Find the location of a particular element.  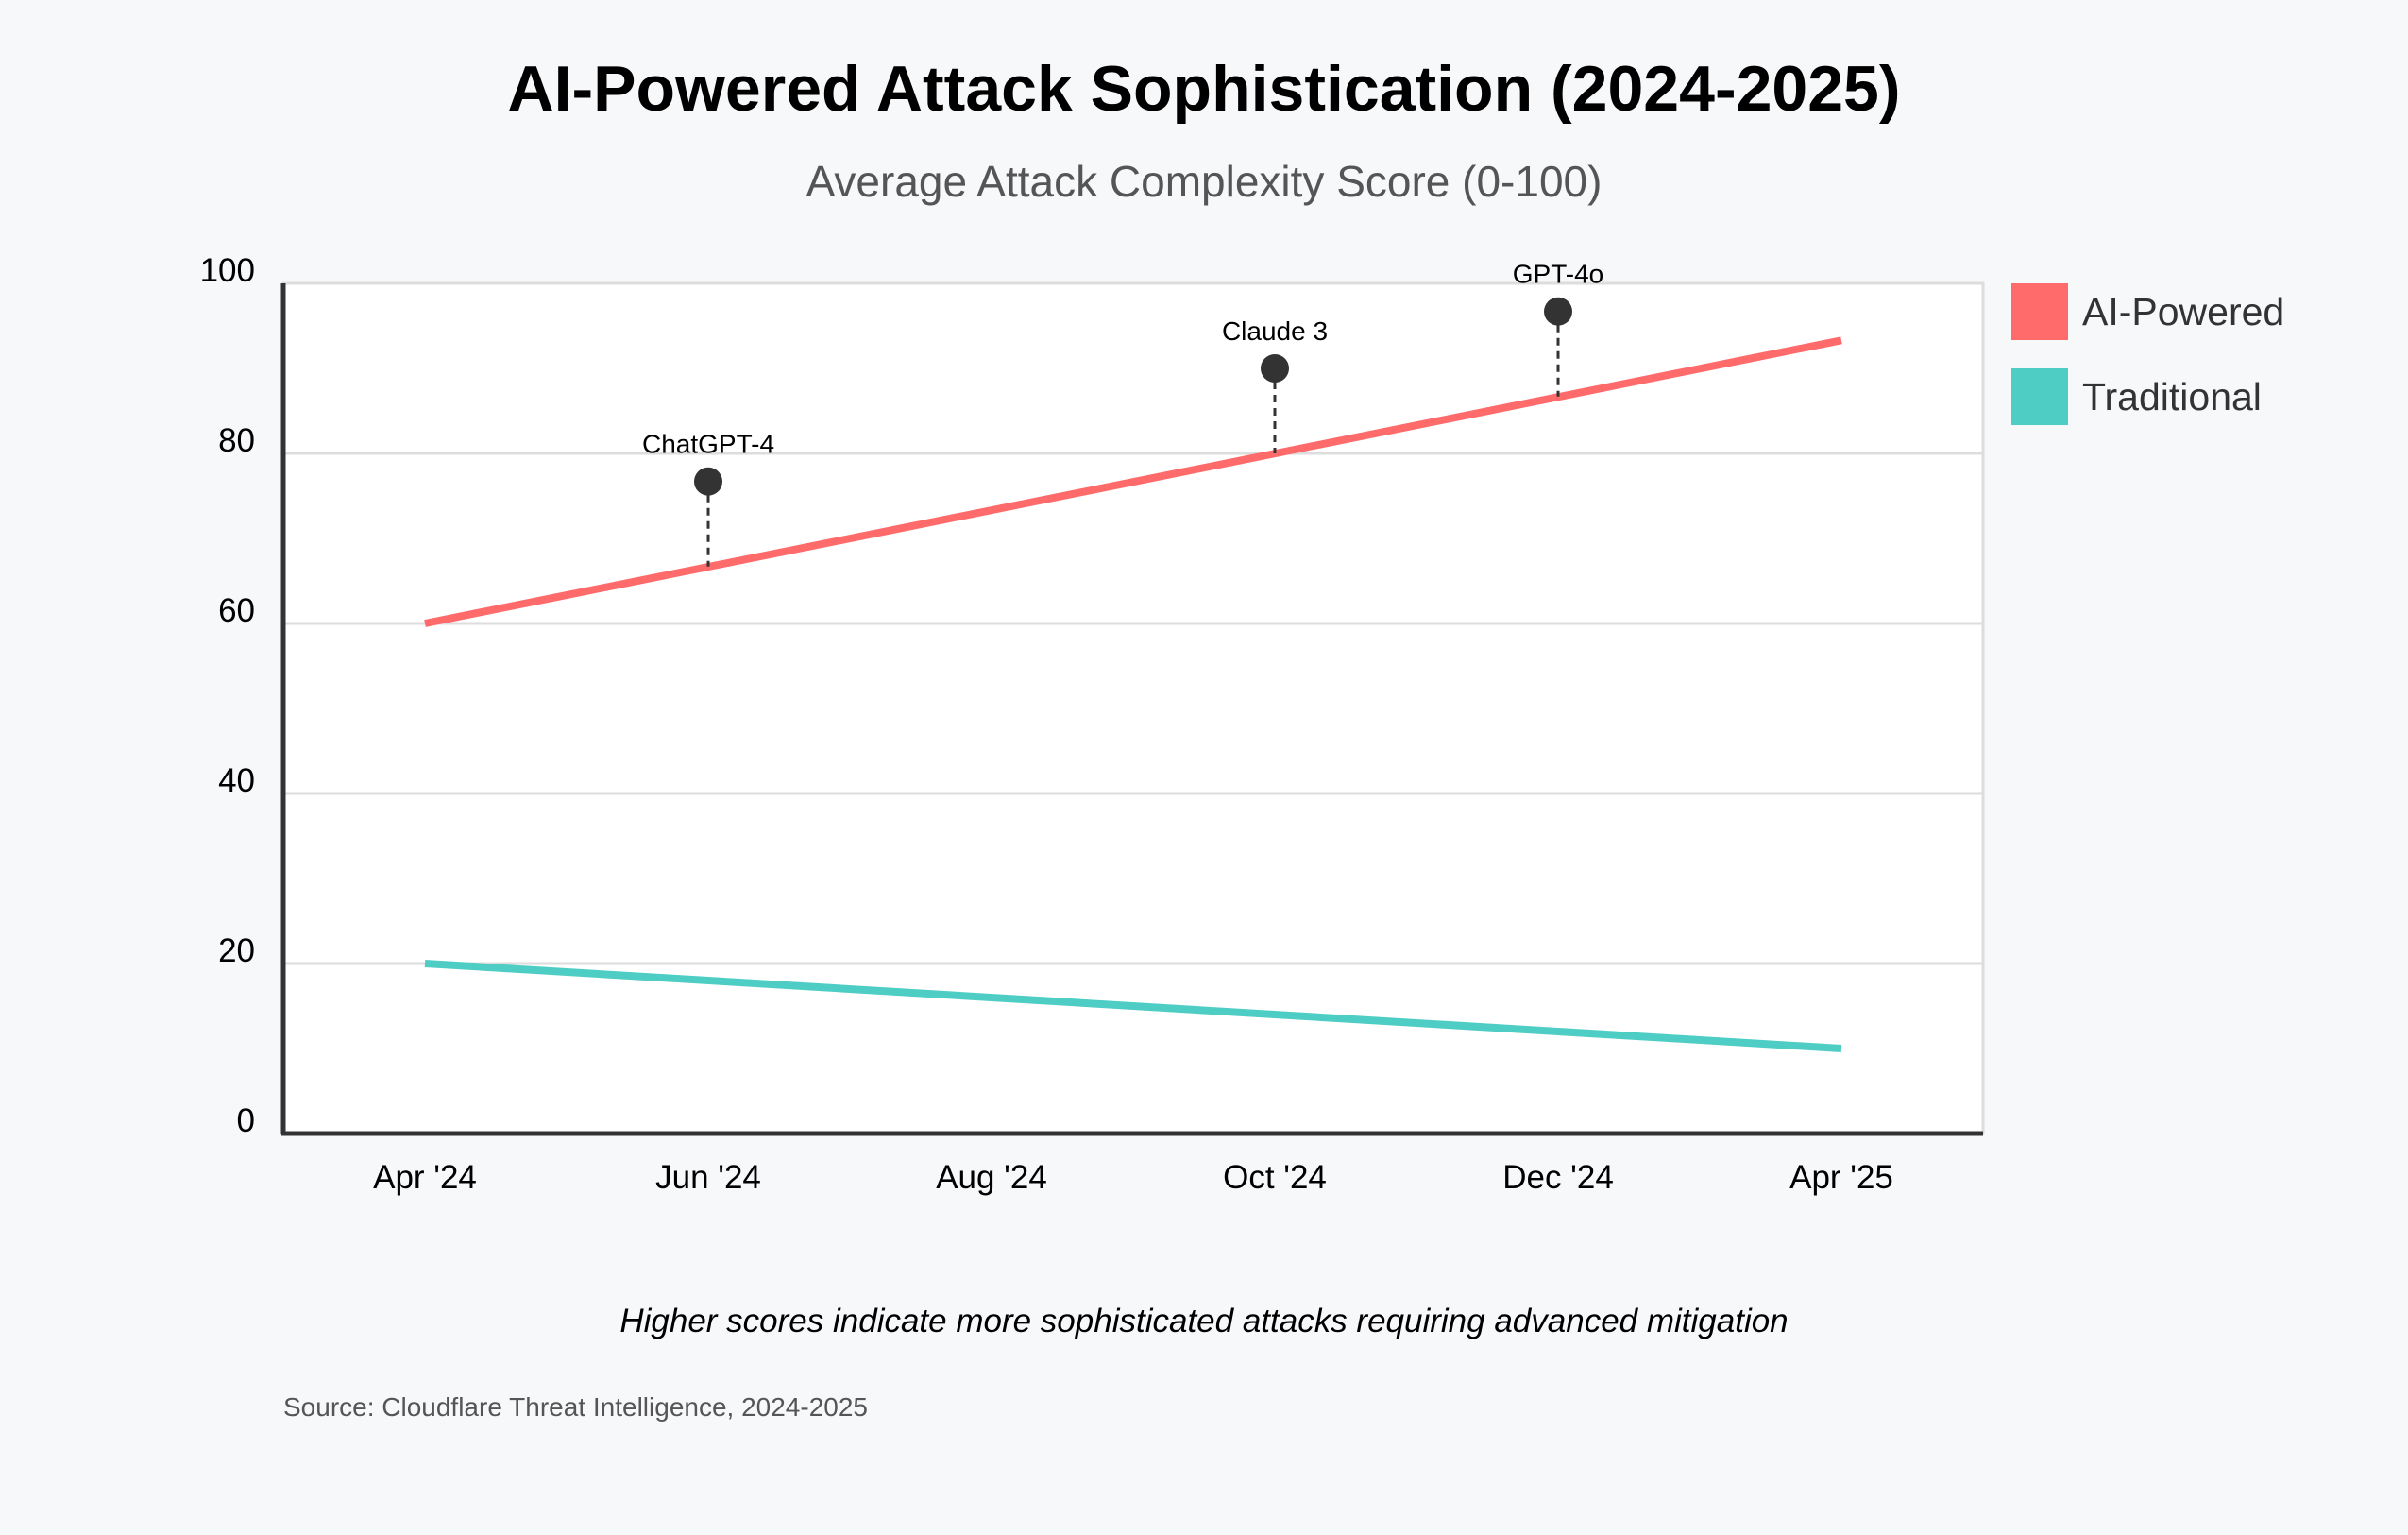

legend: AI-Powered Traditional is located at coordinates (2147, 354).